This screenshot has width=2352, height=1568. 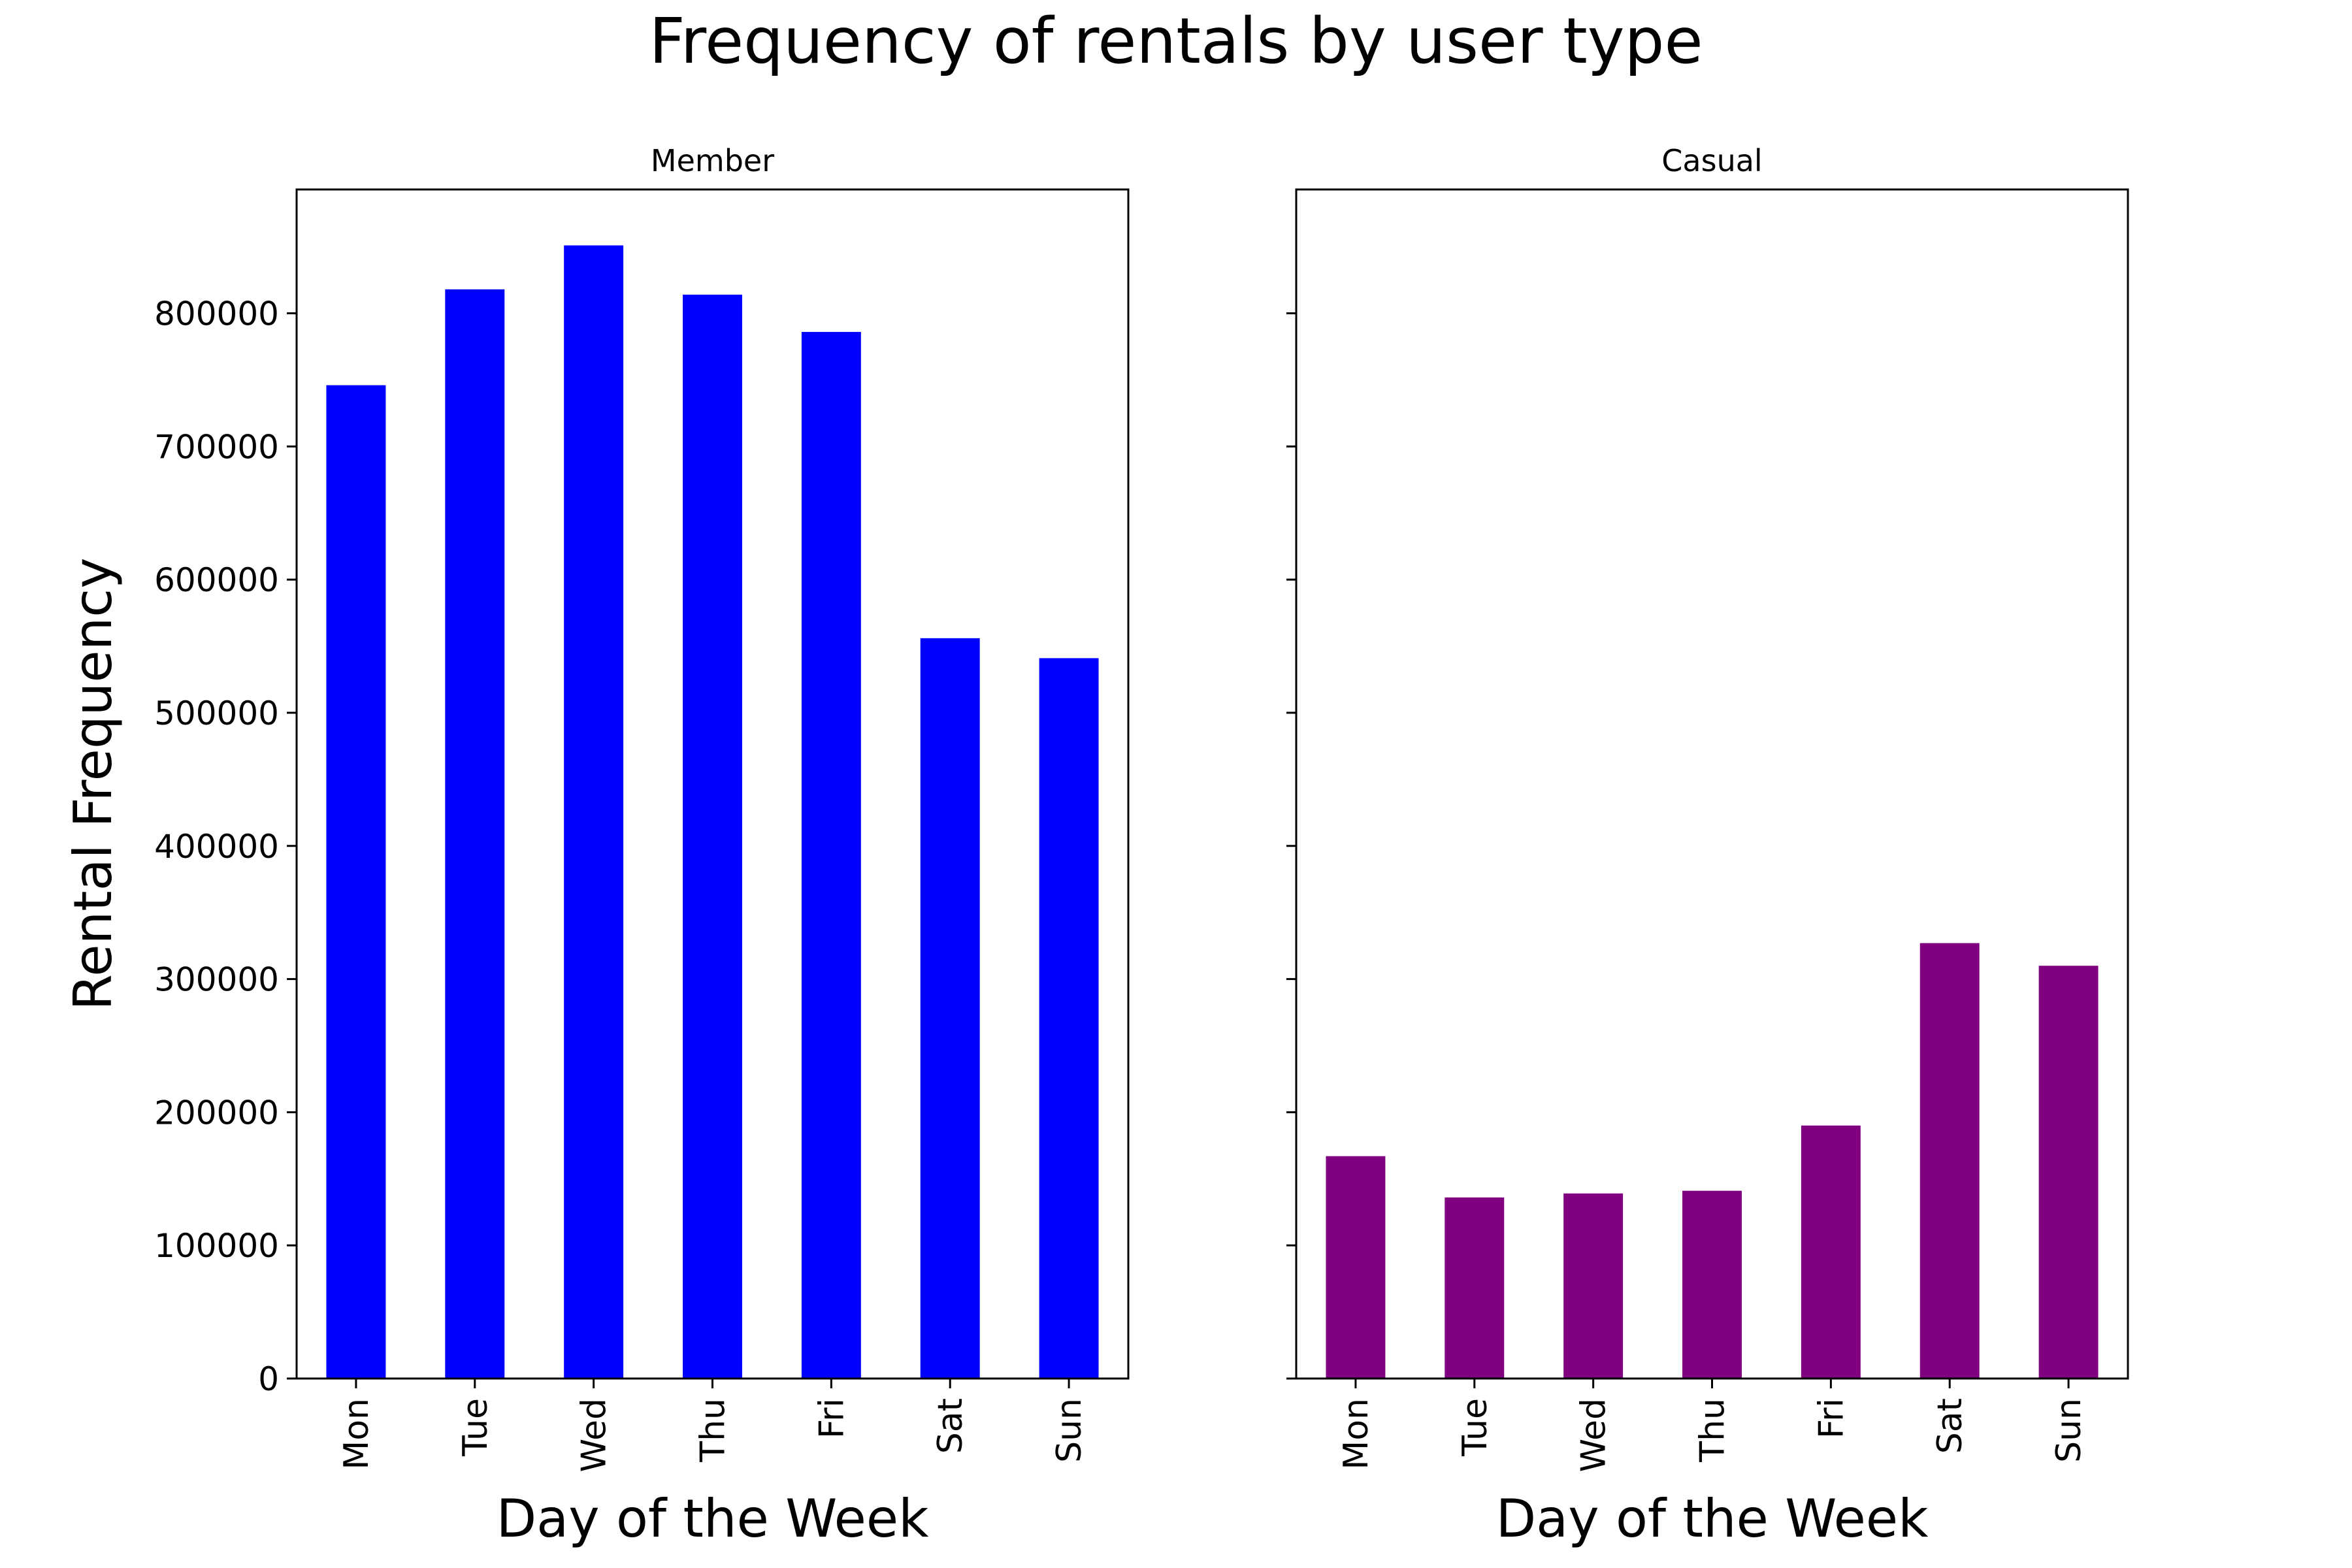 I want to click on member-ytick-label: 700000, so click(x=216, y=447).